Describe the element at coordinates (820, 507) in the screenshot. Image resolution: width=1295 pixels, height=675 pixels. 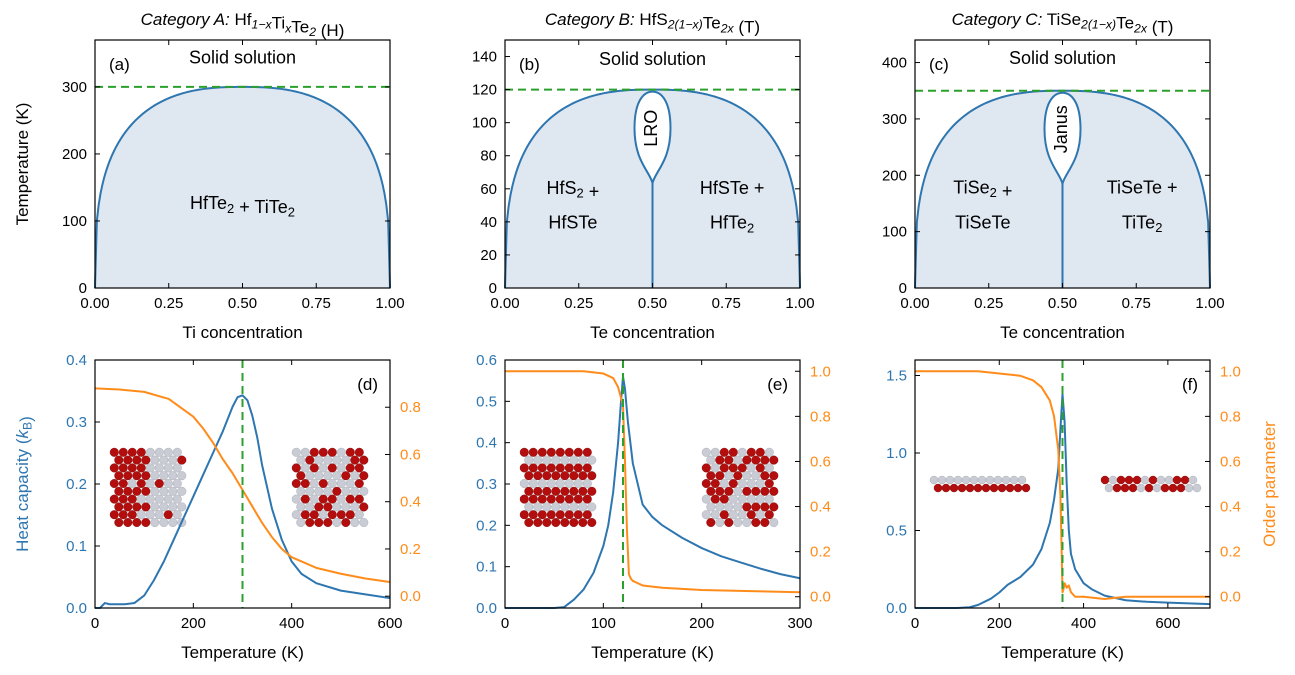
I see `y-right-tick-label: 0.4` at that location.